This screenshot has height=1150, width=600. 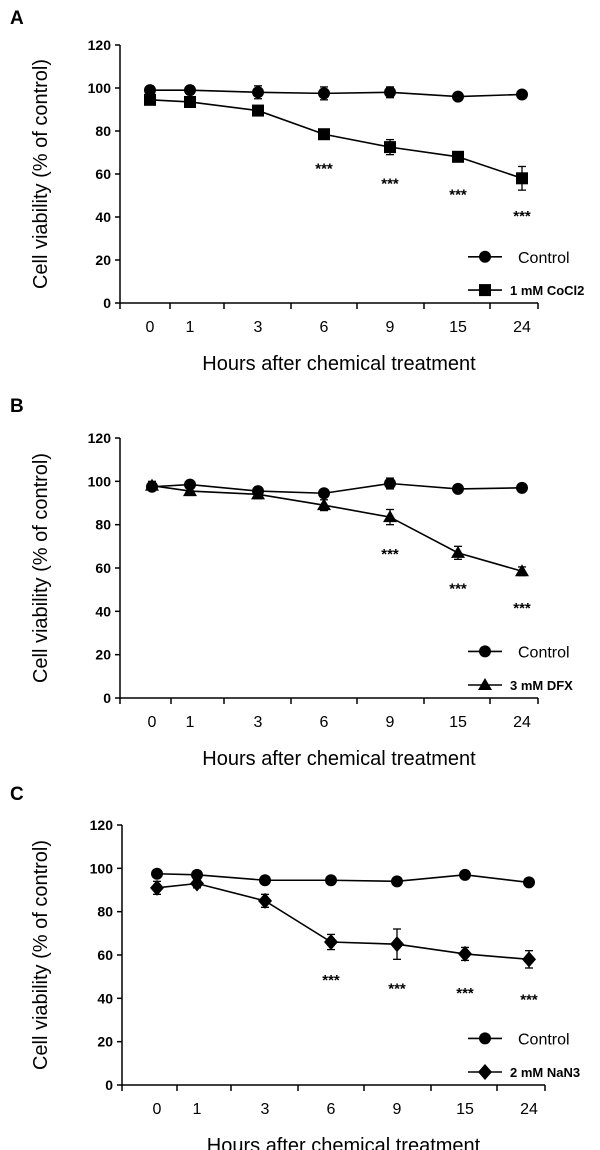 What do you see at coordinates (545, 1072) in the screenshot?
I see `legend-label: 2 mM NaN3` at bounding box center [545, 1072].